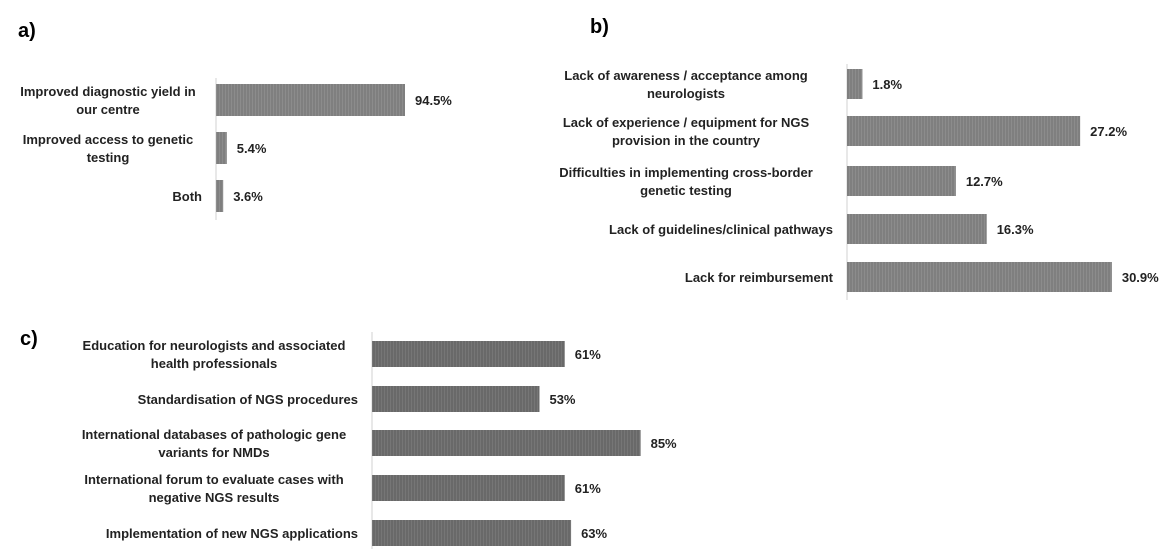 This screenshot has height=550, width=1173. I want to click on panel-a-value-label-0: 94.5%, so click(433, 100).